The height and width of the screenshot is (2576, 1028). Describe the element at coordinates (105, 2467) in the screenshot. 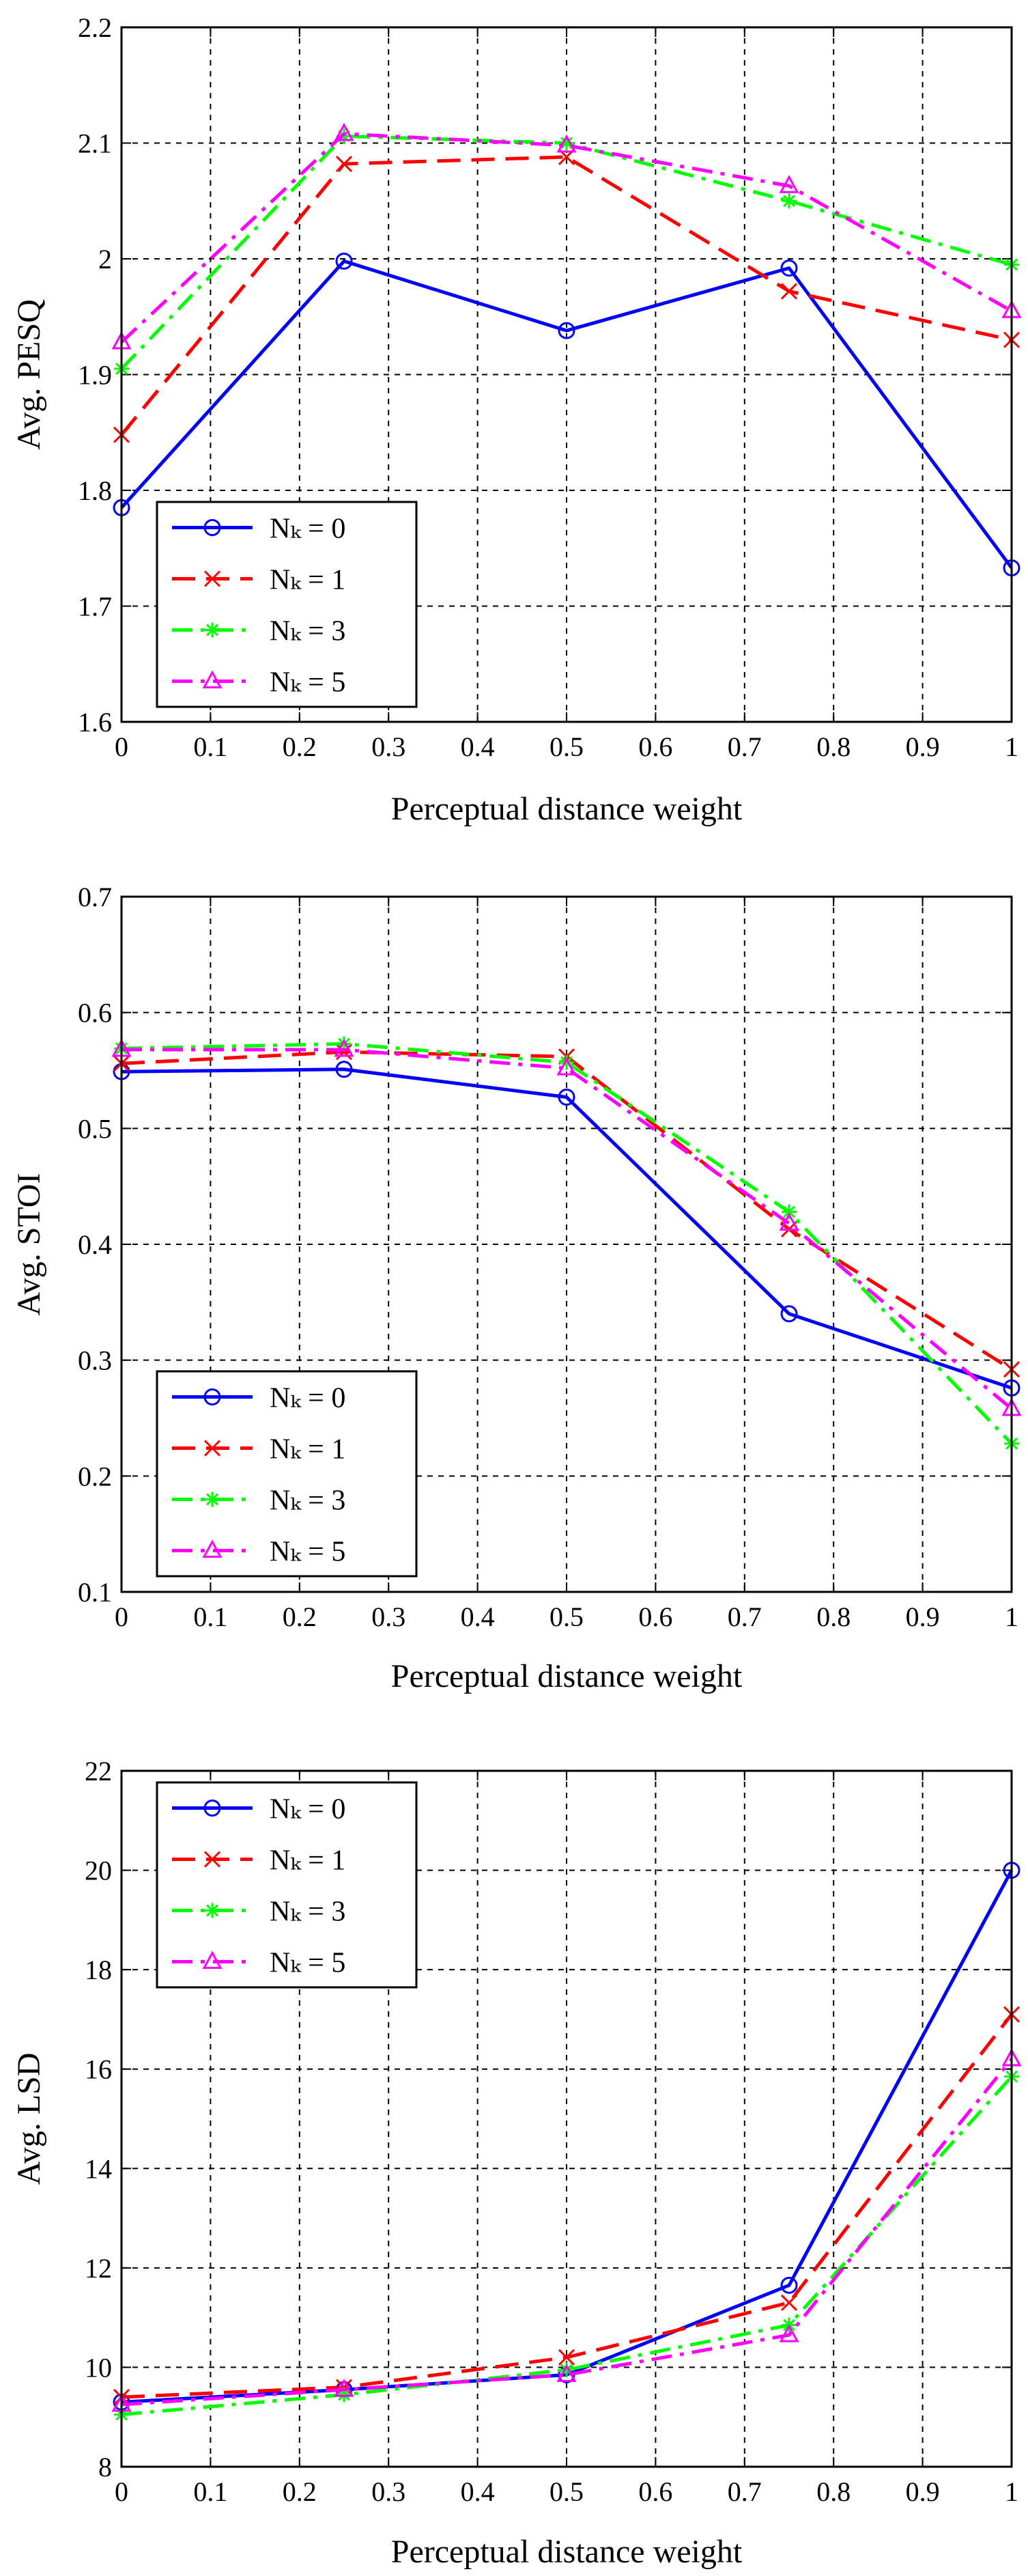

I see `y-tick-label: 8` at that location.